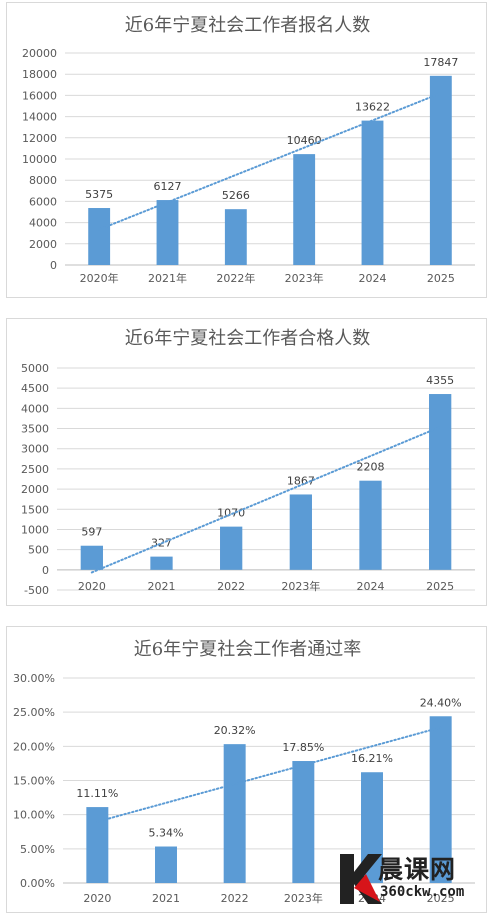 The image size is (495, 914). Describe the element at coordinates (361, 879) in the screenshot. I see `k-logo-icon` at that location.